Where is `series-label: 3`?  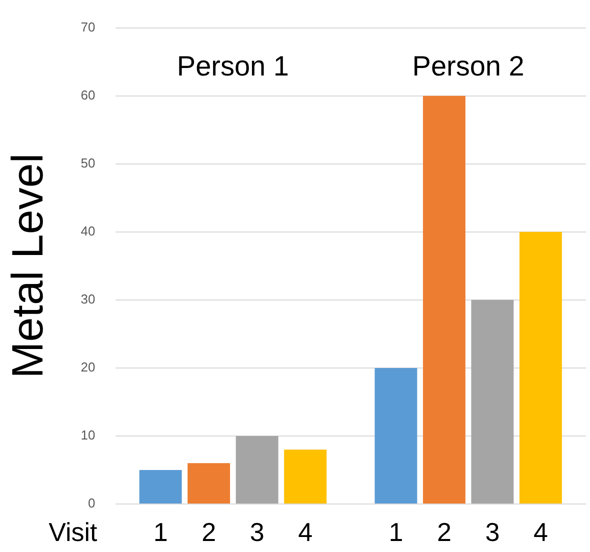 series-label: 3 is located at coordinates (257, 532).